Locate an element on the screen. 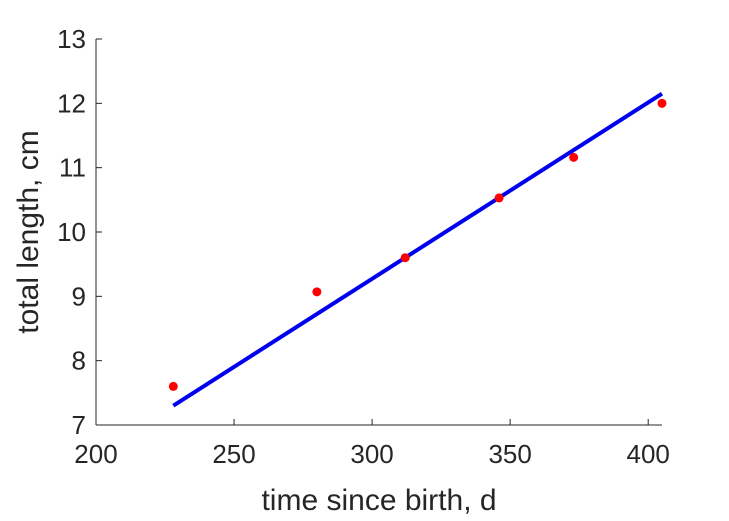 This screenshot has width=729, height=521. x-tick-label: 250 is located at coordinates (233, 454).